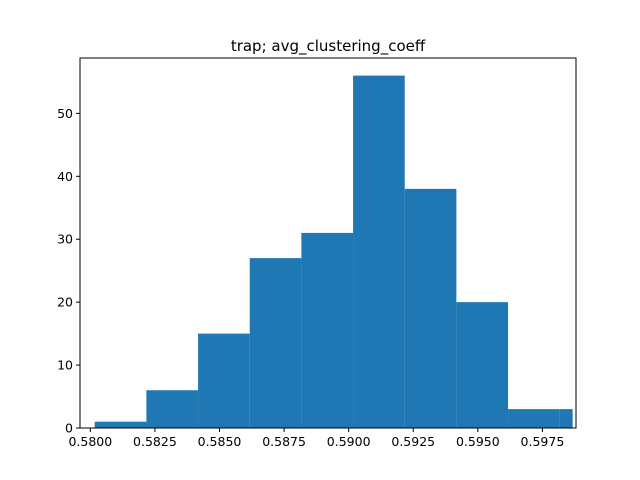  I want to click on x-tick-label-7: 0.5975, so click(543, 441).